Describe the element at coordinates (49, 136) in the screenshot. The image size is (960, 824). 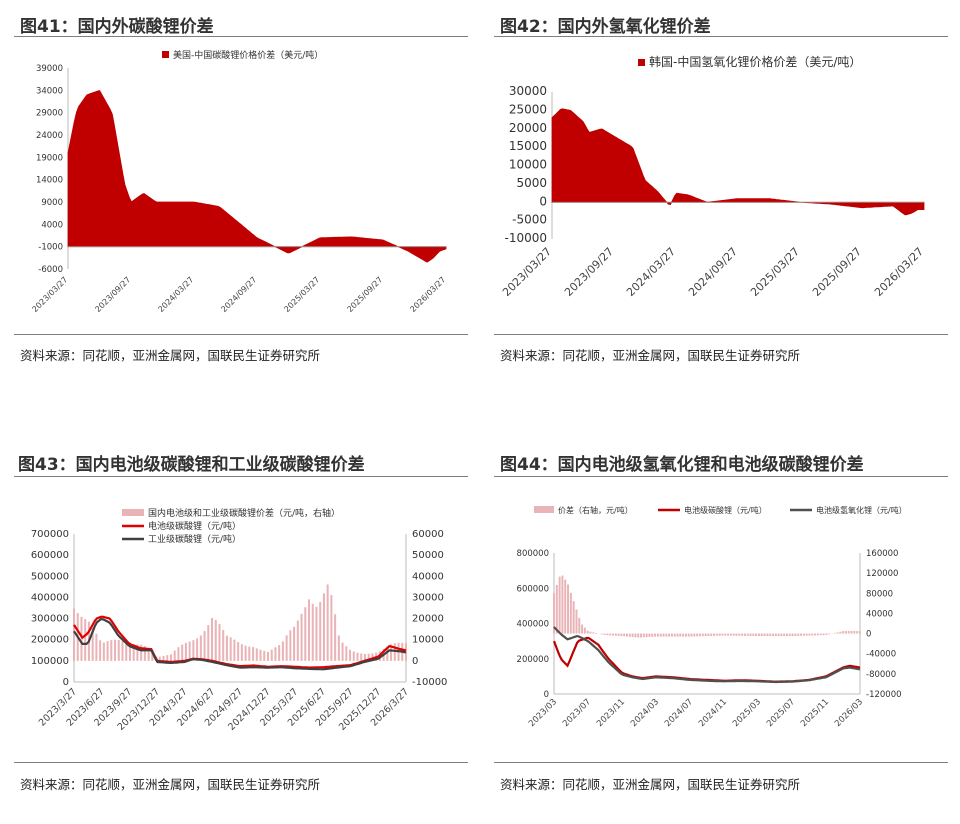
I see `y-tick-label: 24000` at that location.